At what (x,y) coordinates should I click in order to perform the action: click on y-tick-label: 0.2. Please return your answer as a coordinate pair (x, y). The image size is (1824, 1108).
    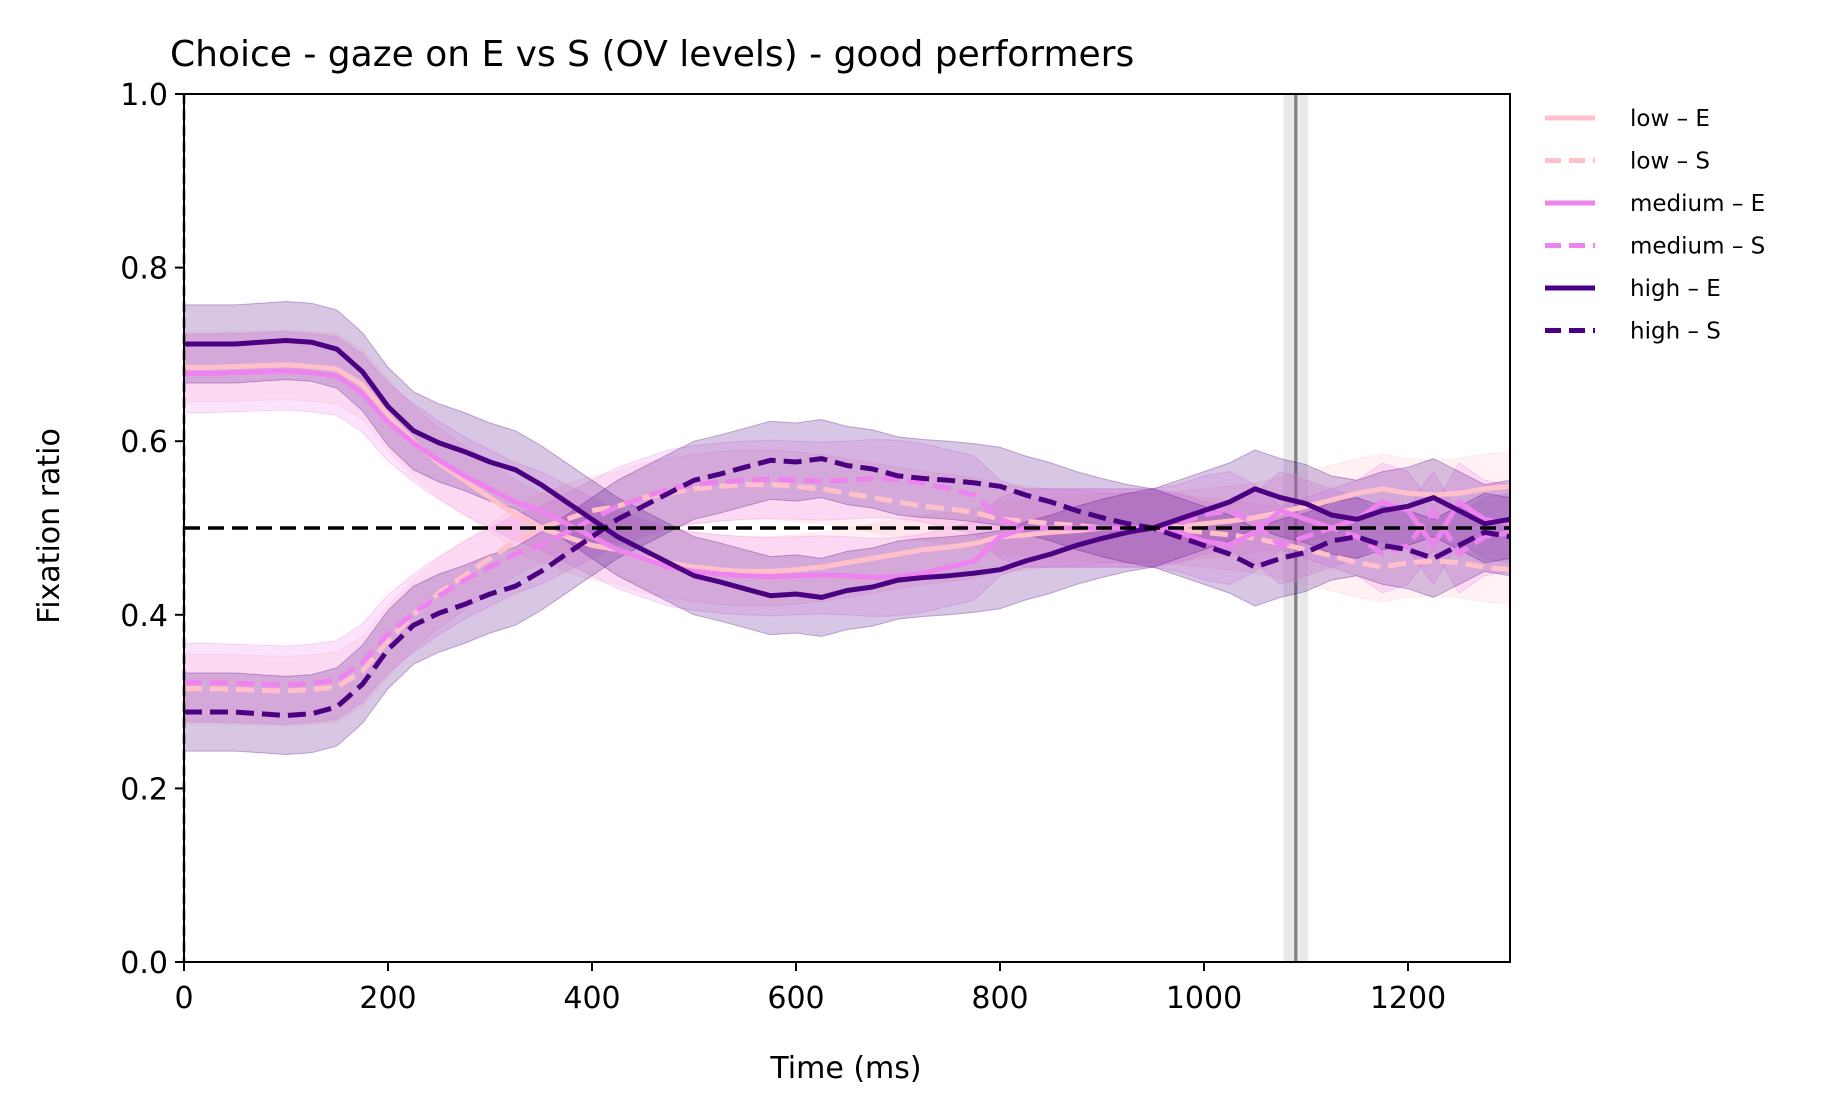
    Looking at the image, I should click on (144, 789).